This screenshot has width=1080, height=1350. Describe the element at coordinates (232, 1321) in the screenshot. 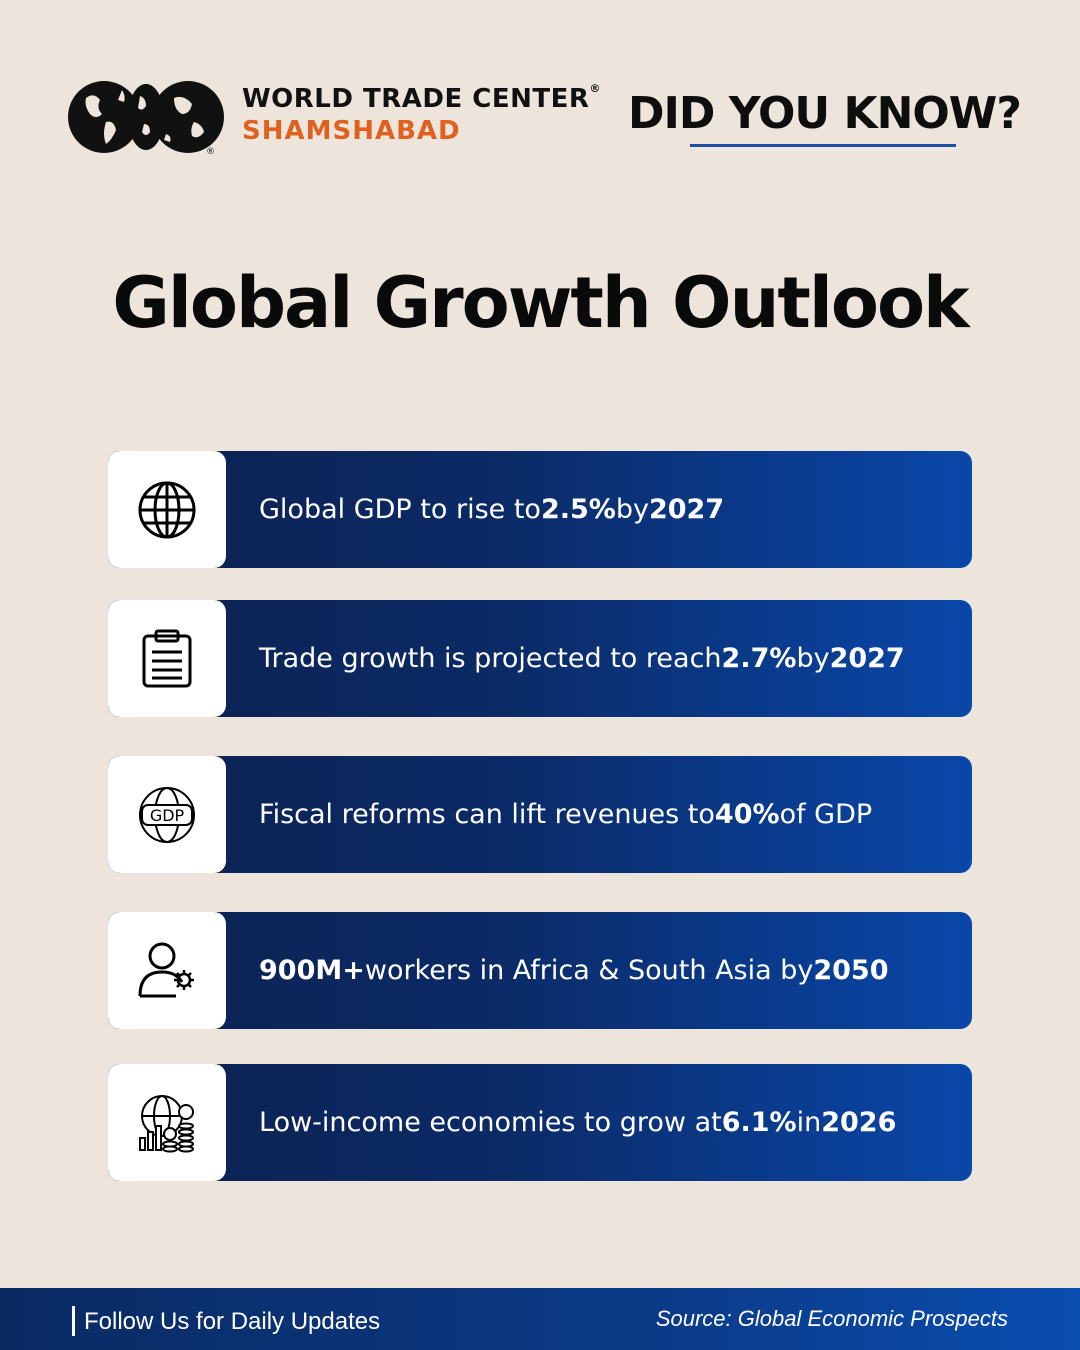

I see `follow-us-text: Follow Us for Daily Updates` at that location.